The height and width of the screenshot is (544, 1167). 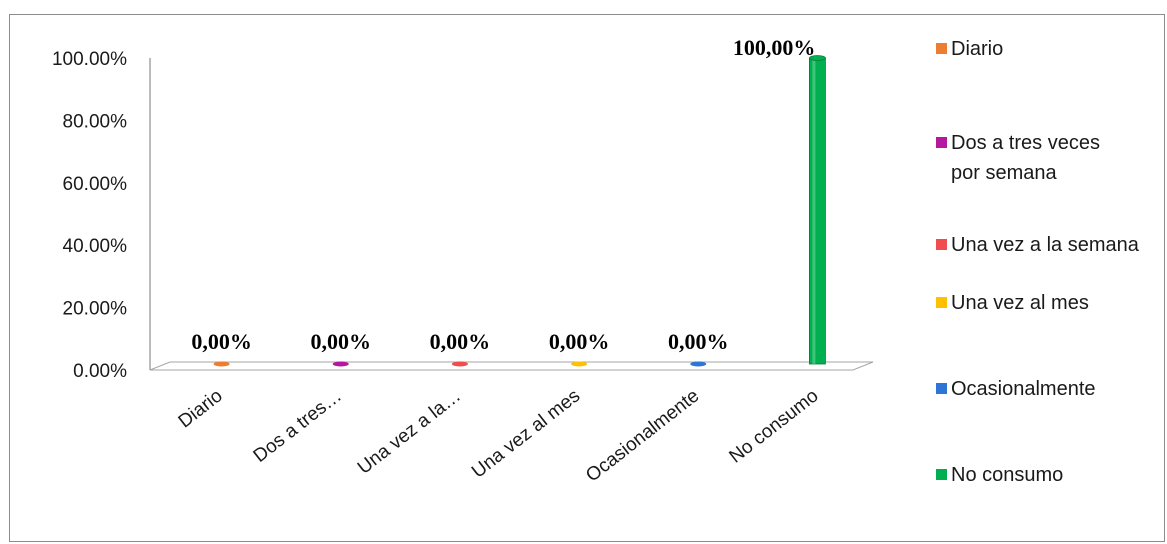 I want to click on y-tick-label: 60.00%, so click(x=95, y=184).